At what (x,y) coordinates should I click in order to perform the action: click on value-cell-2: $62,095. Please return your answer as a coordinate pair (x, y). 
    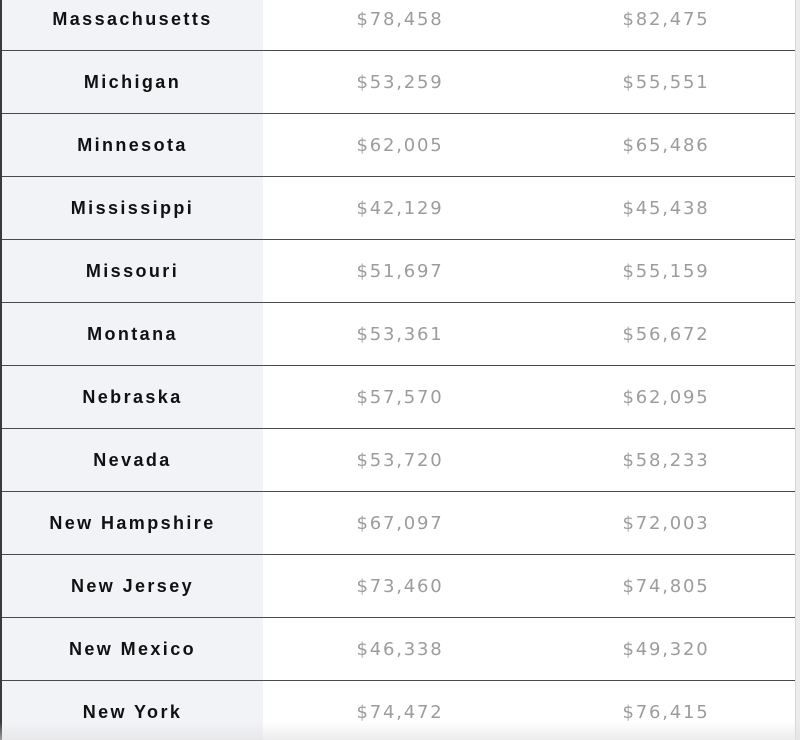
    Looking at the image, I should click on (666, 397).